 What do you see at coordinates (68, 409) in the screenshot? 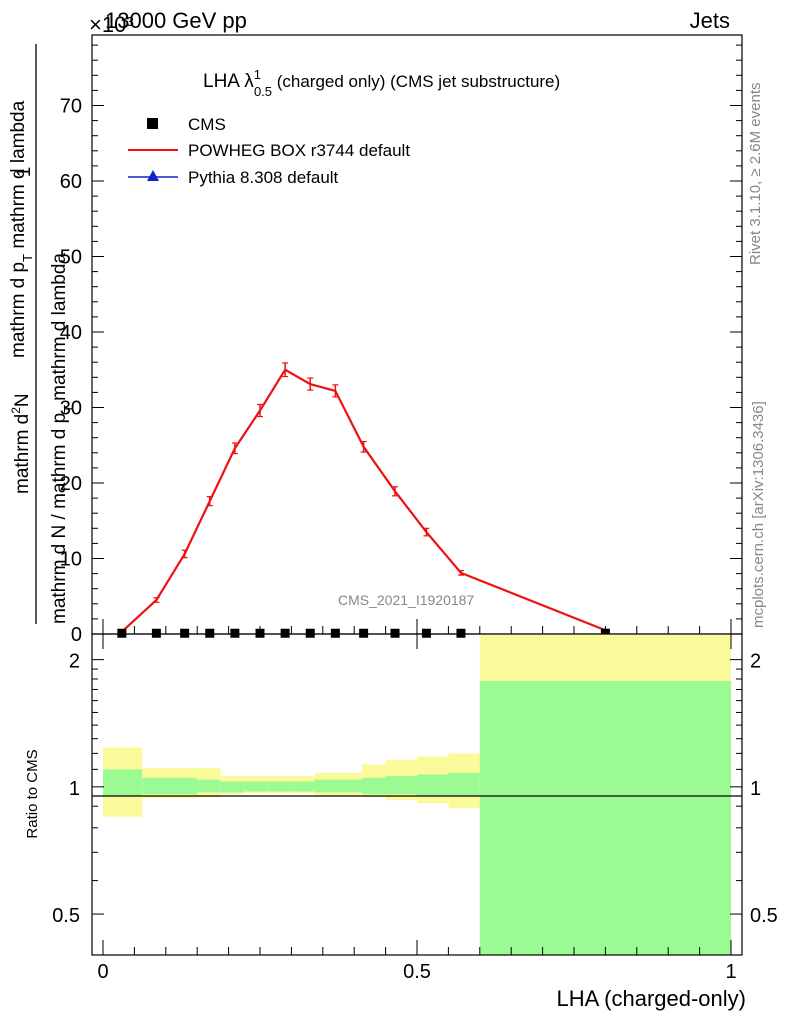
I see `ylabel-denom-sub: T` at bounding box center [68, 409].